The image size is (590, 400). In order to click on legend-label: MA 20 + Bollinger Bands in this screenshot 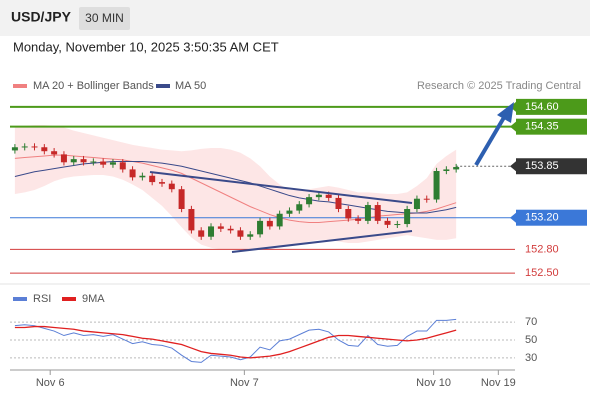, I will do `click(93, 86)`.